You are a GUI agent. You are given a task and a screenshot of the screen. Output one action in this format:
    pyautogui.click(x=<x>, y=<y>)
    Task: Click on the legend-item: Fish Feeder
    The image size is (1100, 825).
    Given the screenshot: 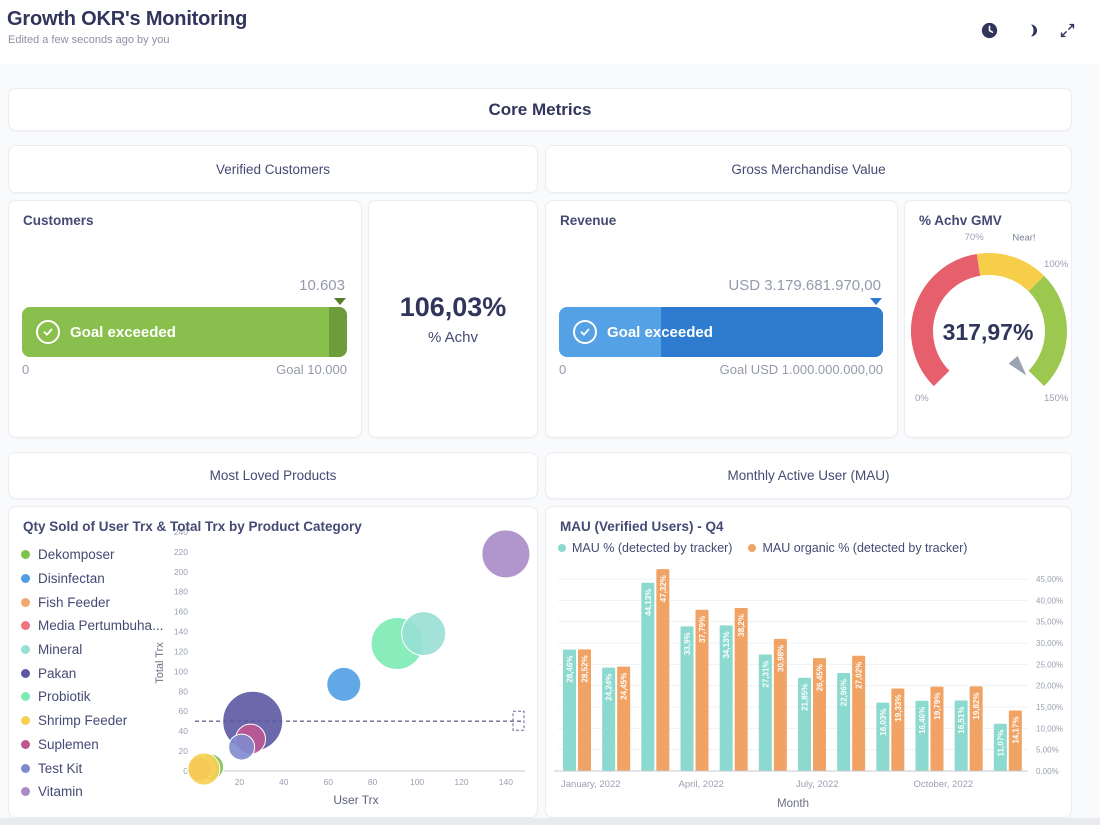 What is the action you would take?
    pyautogui.click(x=92, y=602)
    